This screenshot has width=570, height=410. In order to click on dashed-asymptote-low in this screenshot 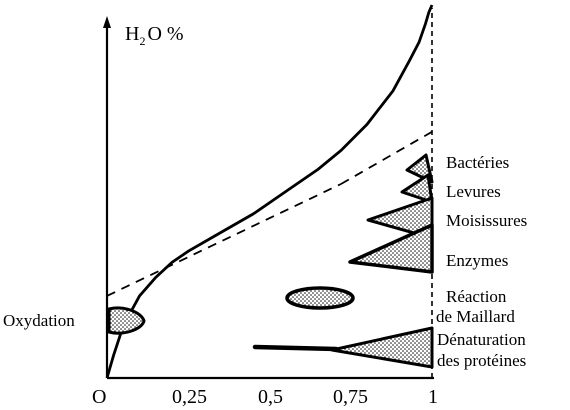, I will do `click(224, 240)`.